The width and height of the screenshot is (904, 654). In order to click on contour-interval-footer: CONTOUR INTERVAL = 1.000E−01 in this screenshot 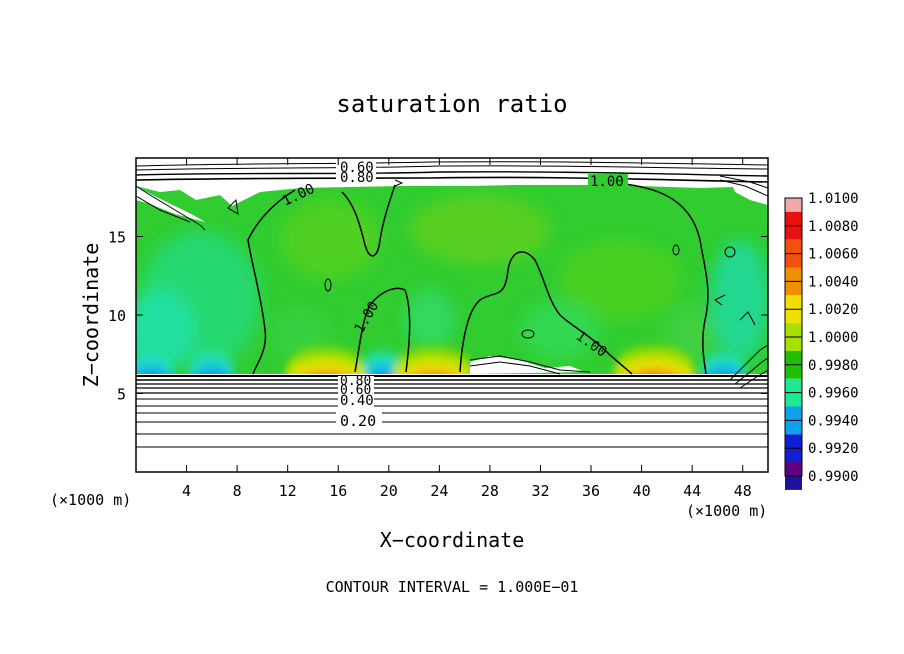, I will do `click(452, 587)`.